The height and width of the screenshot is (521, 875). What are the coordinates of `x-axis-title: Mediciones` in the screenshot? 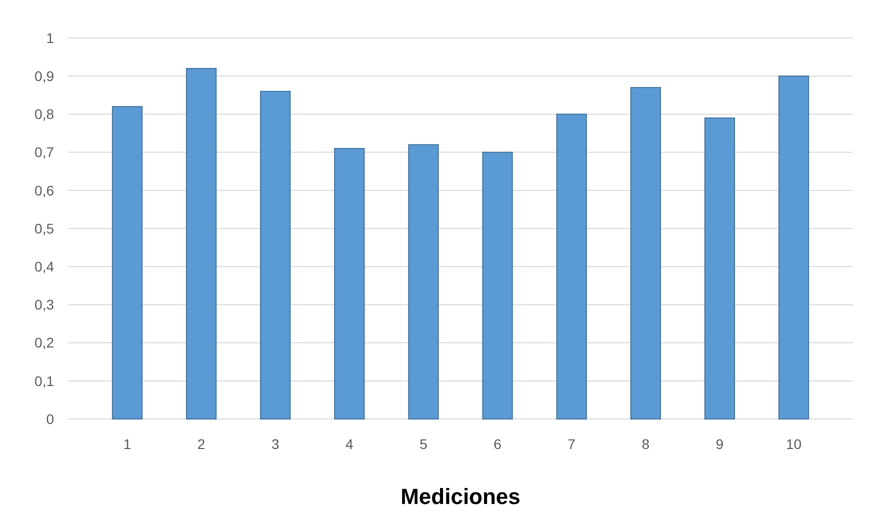 It's located at (460, 496).